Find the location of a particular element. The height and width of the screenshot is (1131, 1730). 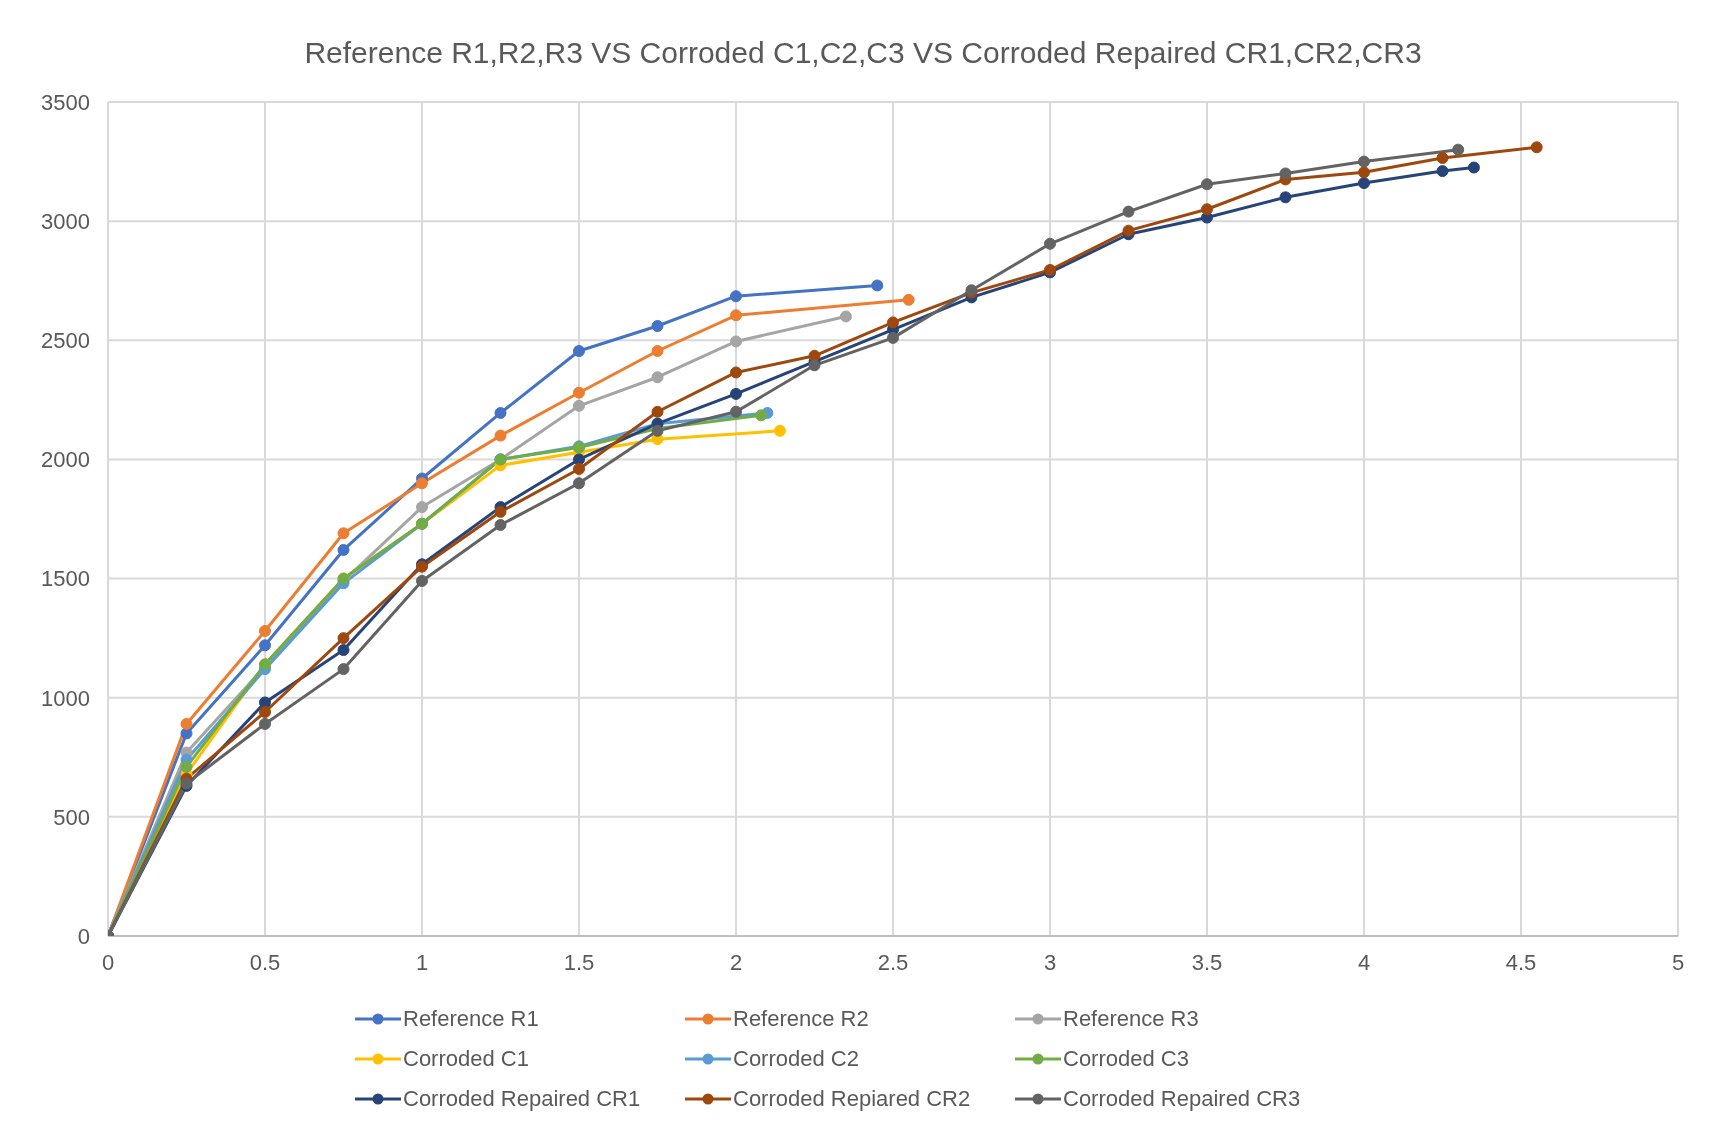

legend-label: Corroded C2 is located at coordinates (796, 1059).